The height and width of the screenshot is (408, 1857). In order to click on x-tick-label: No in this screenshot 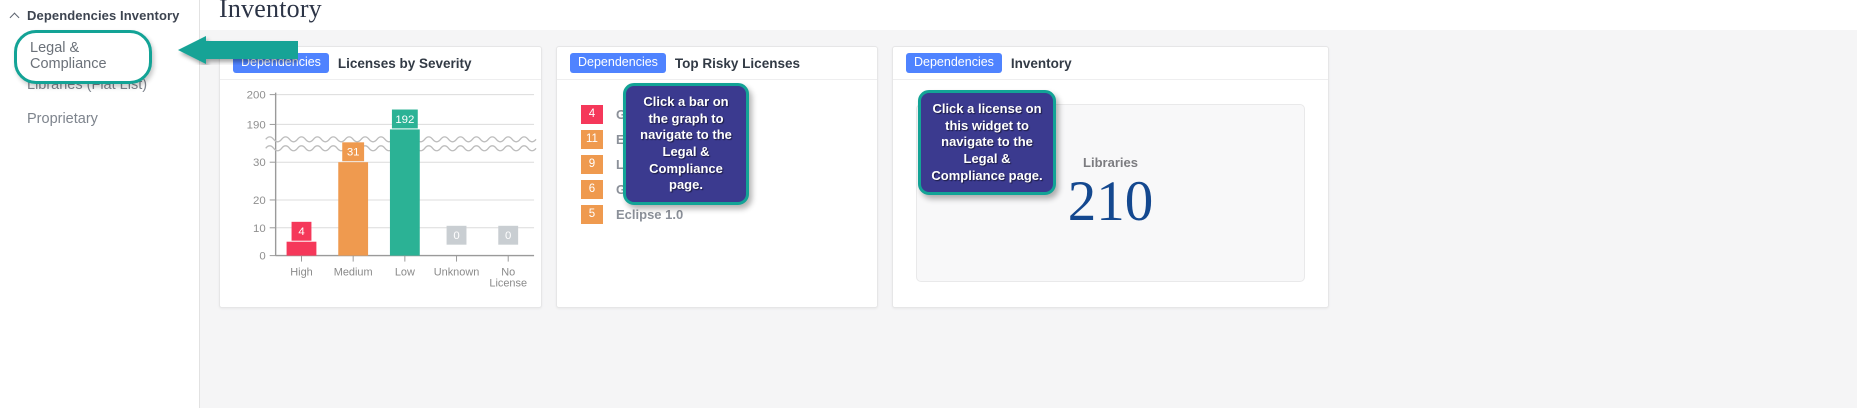, I will do `click(508, 272)`.